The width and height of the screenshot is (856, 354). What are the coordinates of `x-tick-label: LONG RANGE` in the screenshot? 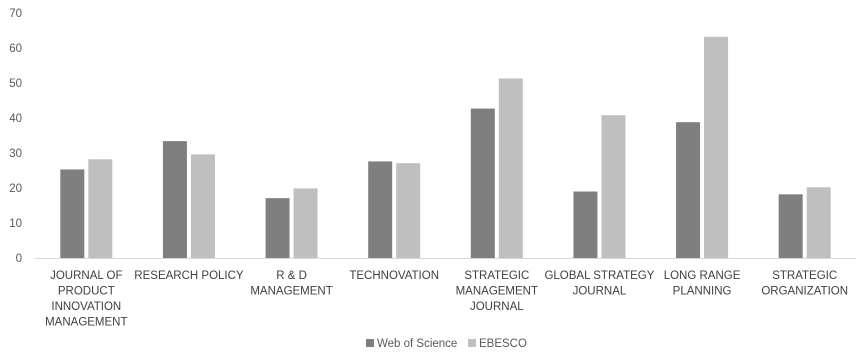 It's located at (702, 276).